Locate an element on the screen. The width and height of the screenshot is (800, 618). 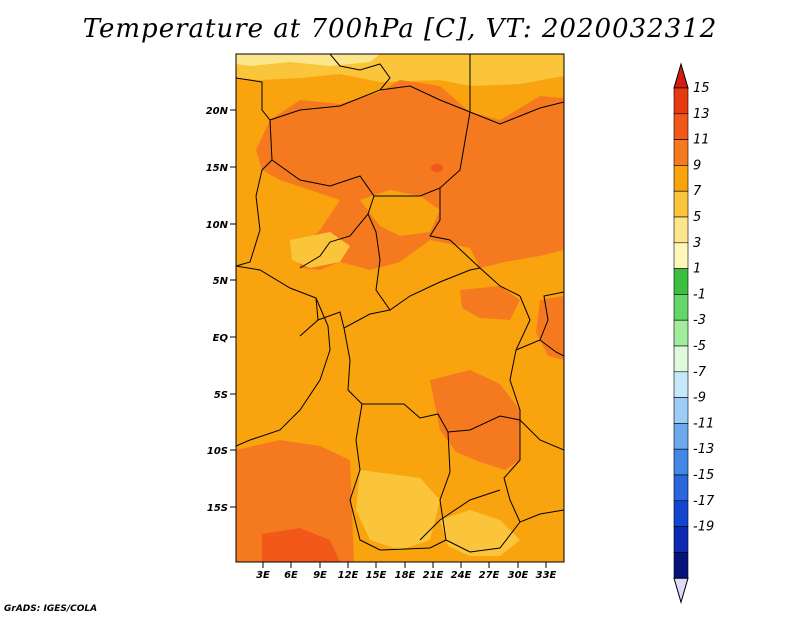
lat-label: 20N is located at coordinates (217, 111).